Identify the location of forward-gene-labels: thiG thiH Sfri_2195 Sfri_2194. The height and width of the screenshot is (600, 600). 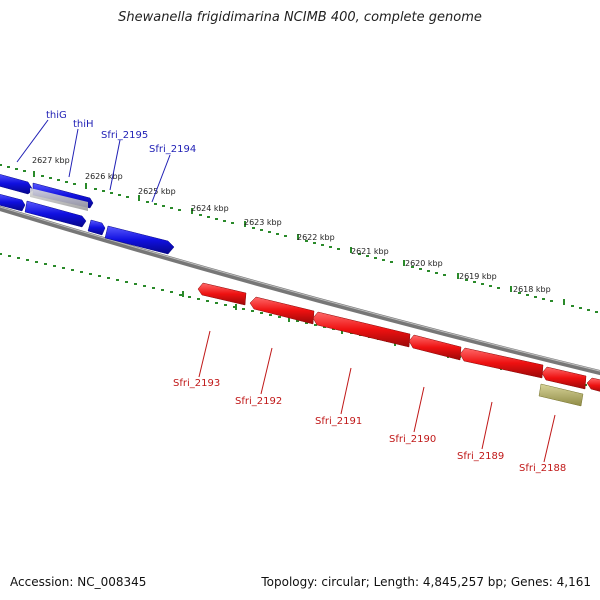
(121, 132).